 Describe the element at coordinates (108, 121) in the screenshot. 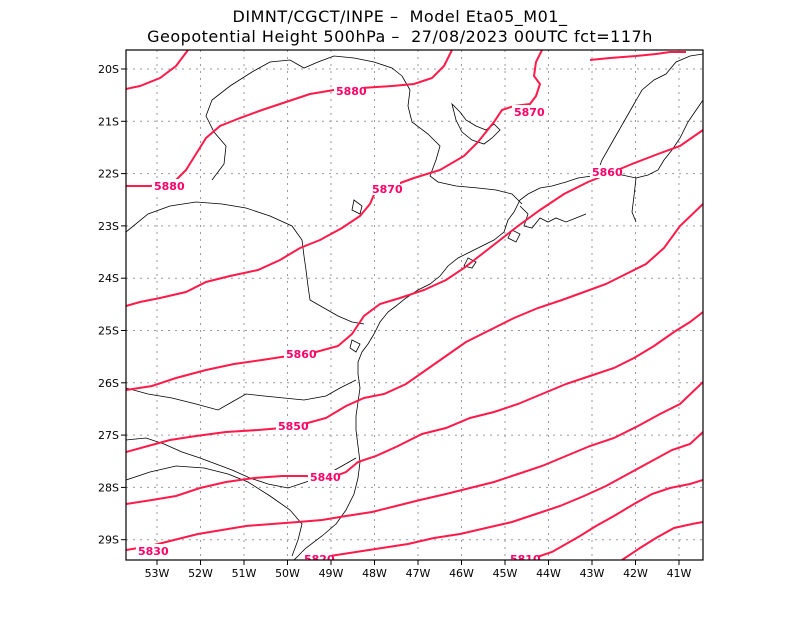

I see `lat-tick-label: 21S` at that location.